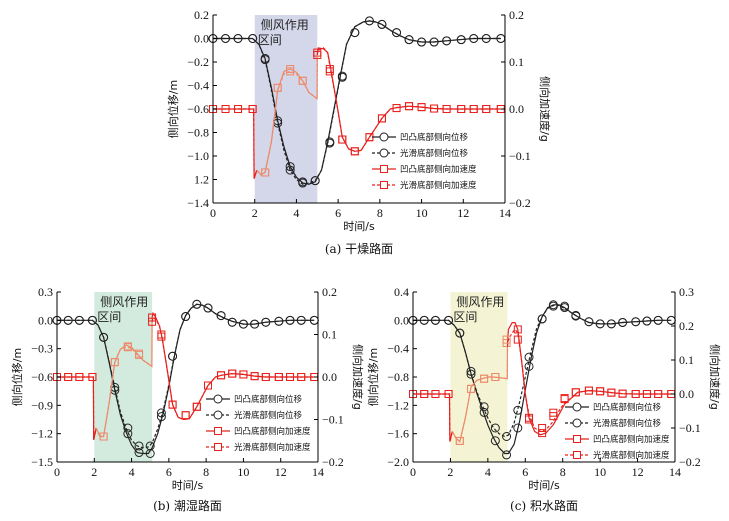 The height and width of the screenshot is (521, 729). I want to click on y-tick-label: 0.2, so click(201, 15).